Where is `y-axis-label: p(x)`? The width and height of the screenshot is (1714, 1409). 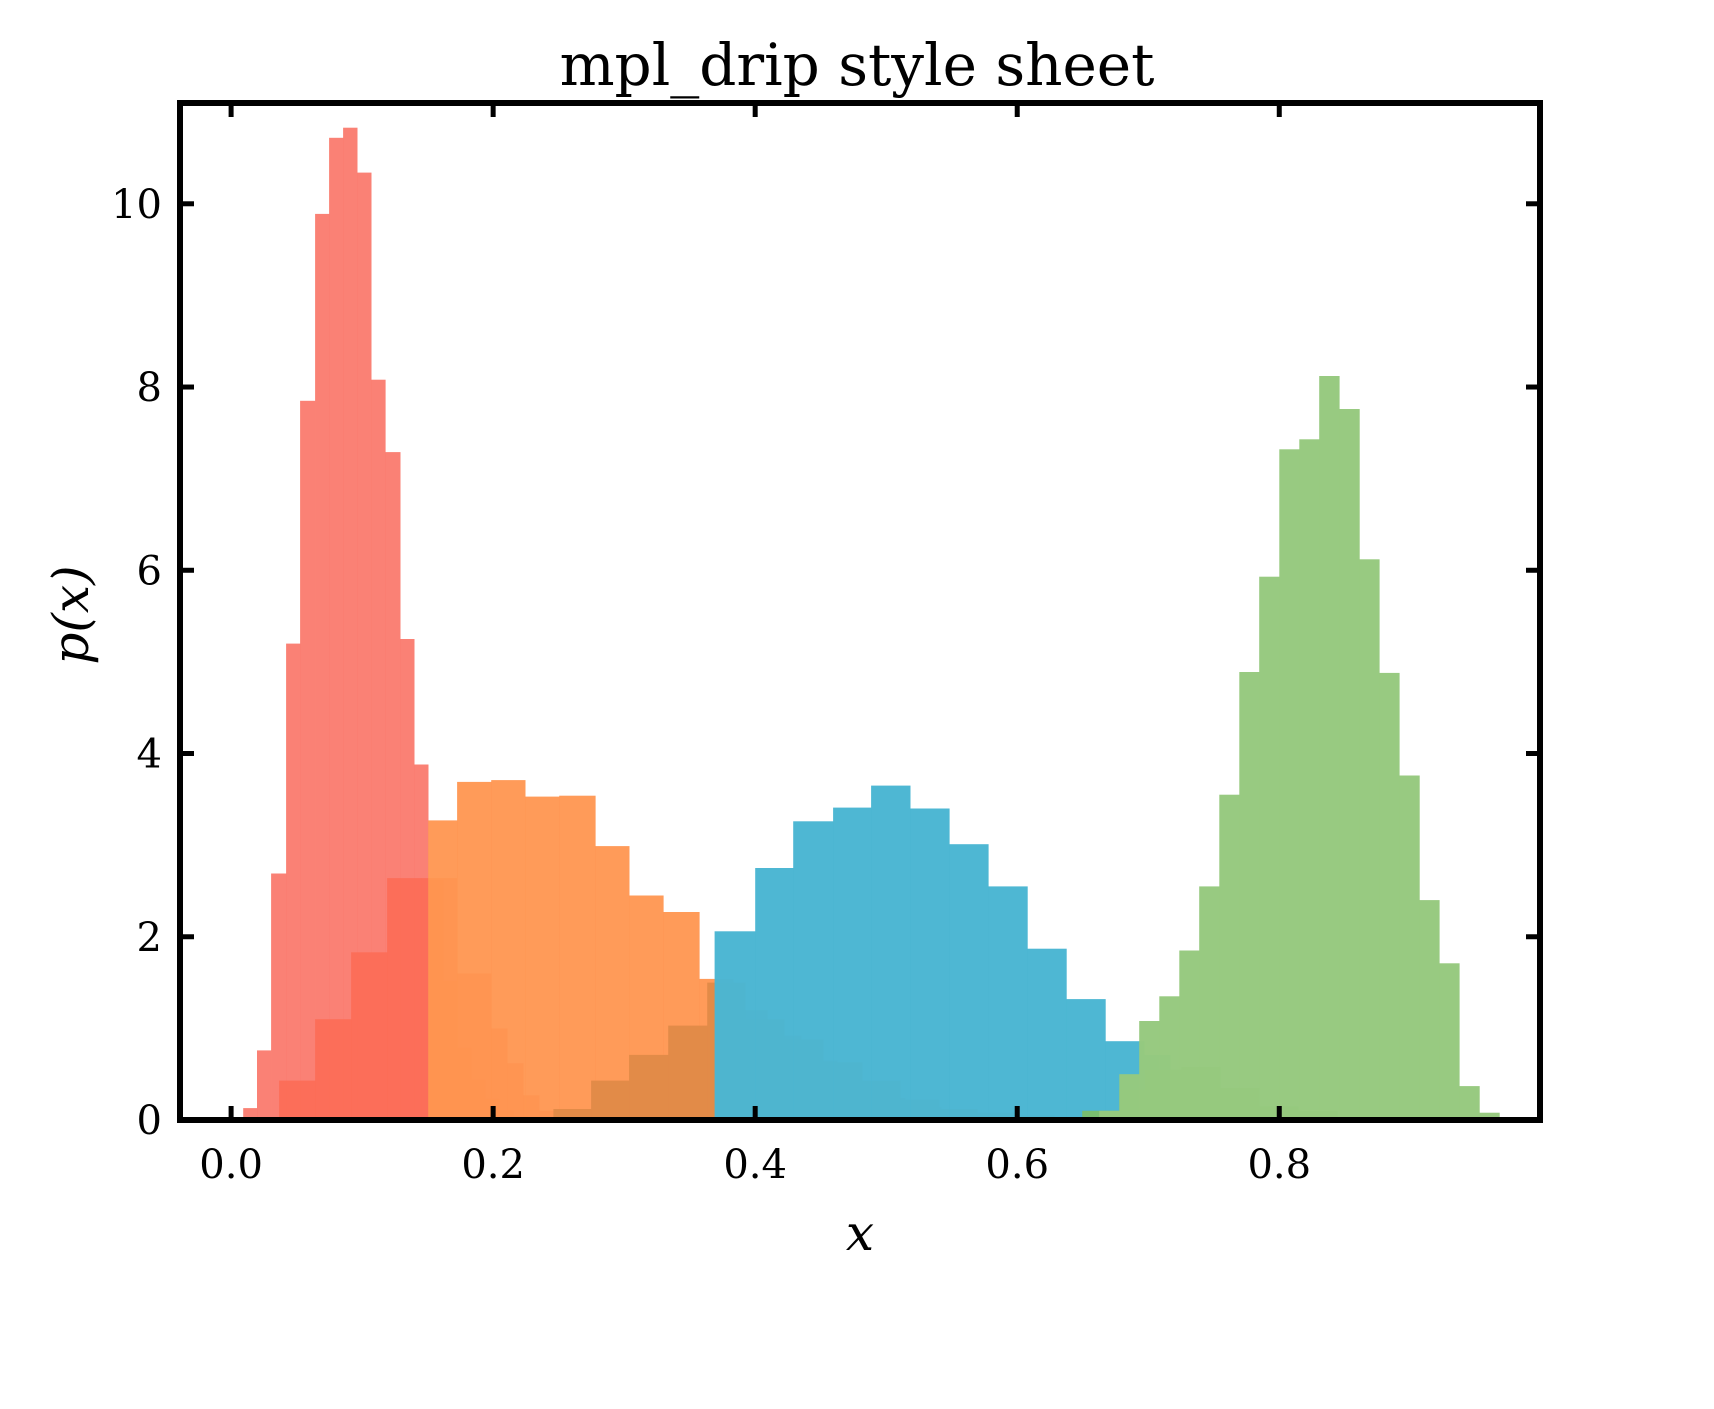
y-axis-label: p(x) is located at coordinates (71, 614).